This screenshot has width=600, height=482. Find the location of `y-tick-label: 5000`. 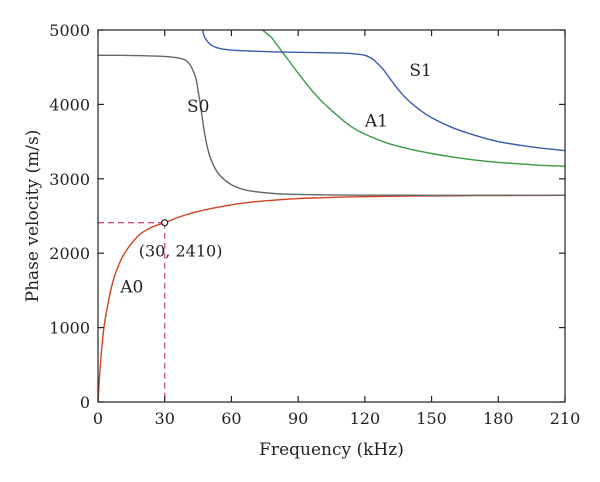

y-tick-label: 5000 is located at coordinates (69, 30).